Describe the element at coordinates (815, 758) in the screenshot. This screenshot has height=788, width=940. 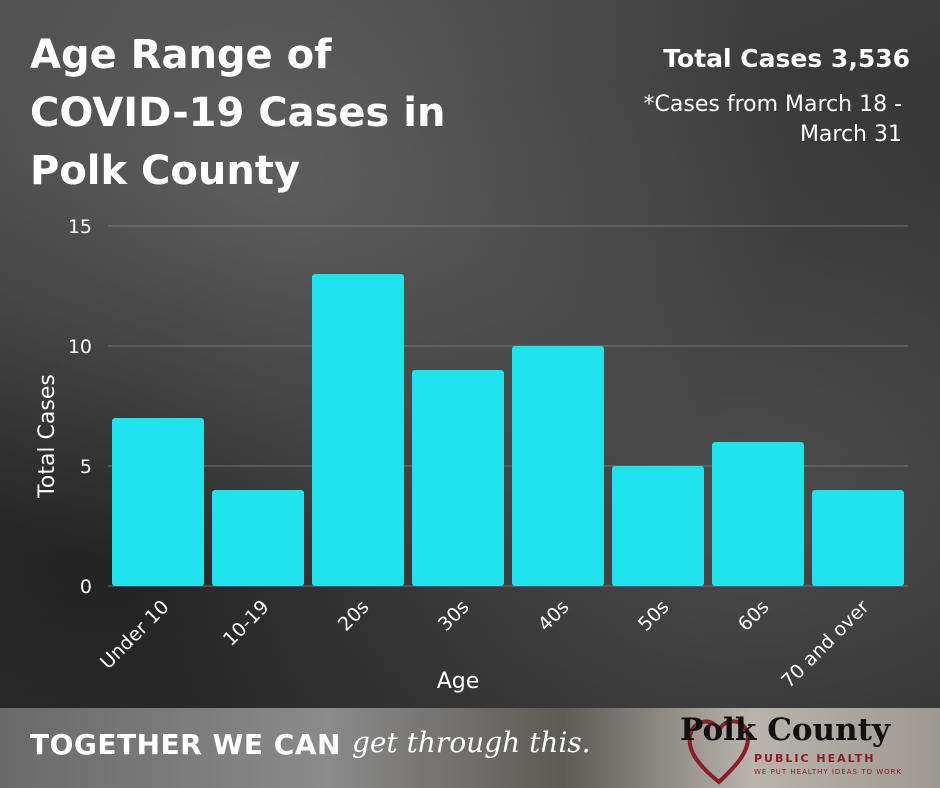
I see `logo-subtitle: PUBLIC HEALTH` at that location.